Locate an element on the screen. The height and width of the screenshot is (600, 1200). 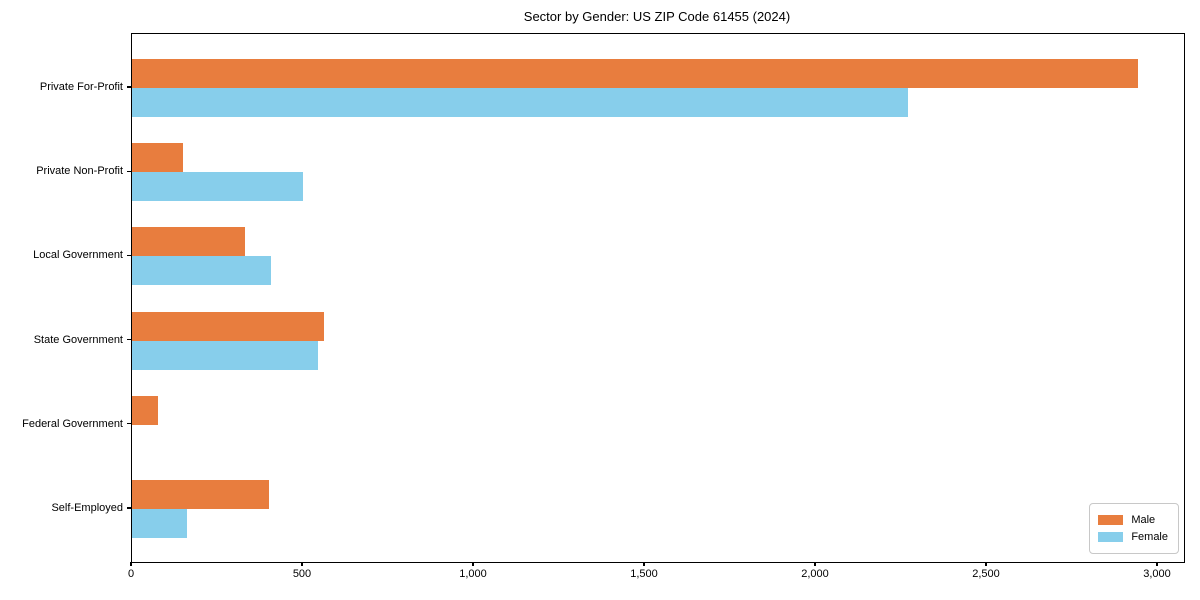
legend-item-male: Male is located at coordinates (1133, 520).